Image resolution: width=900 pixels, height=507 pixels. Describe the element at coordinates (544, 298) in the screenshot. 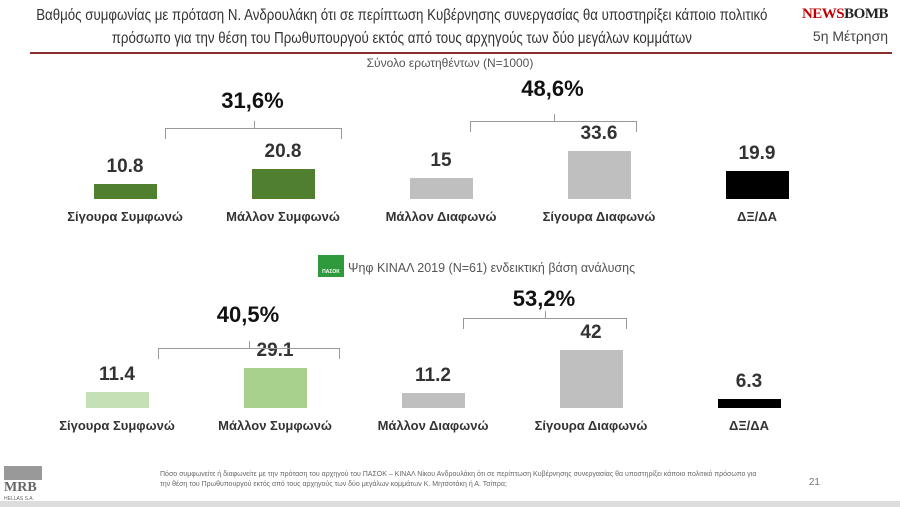

I see `group-total-label: 53,2%` at that location.